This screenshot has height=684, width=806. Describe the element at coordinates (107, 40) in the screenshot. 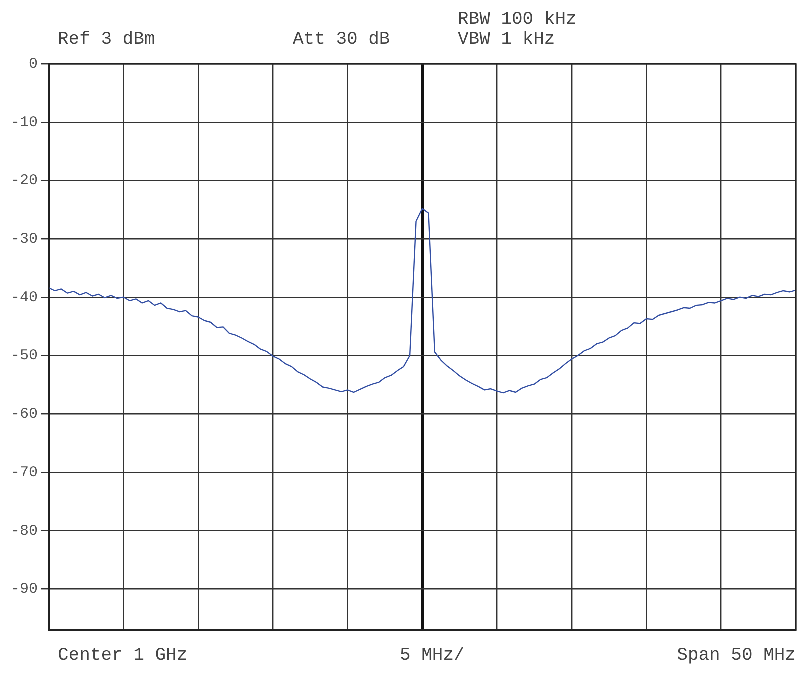

I see `text: Ref 3 dBm` at that location.